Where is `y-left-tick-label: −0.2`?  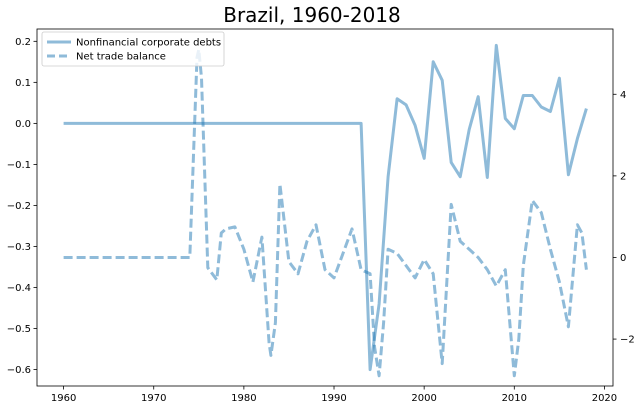
y-left-tick-label: −0.2 is located at coordinates (19, 206).